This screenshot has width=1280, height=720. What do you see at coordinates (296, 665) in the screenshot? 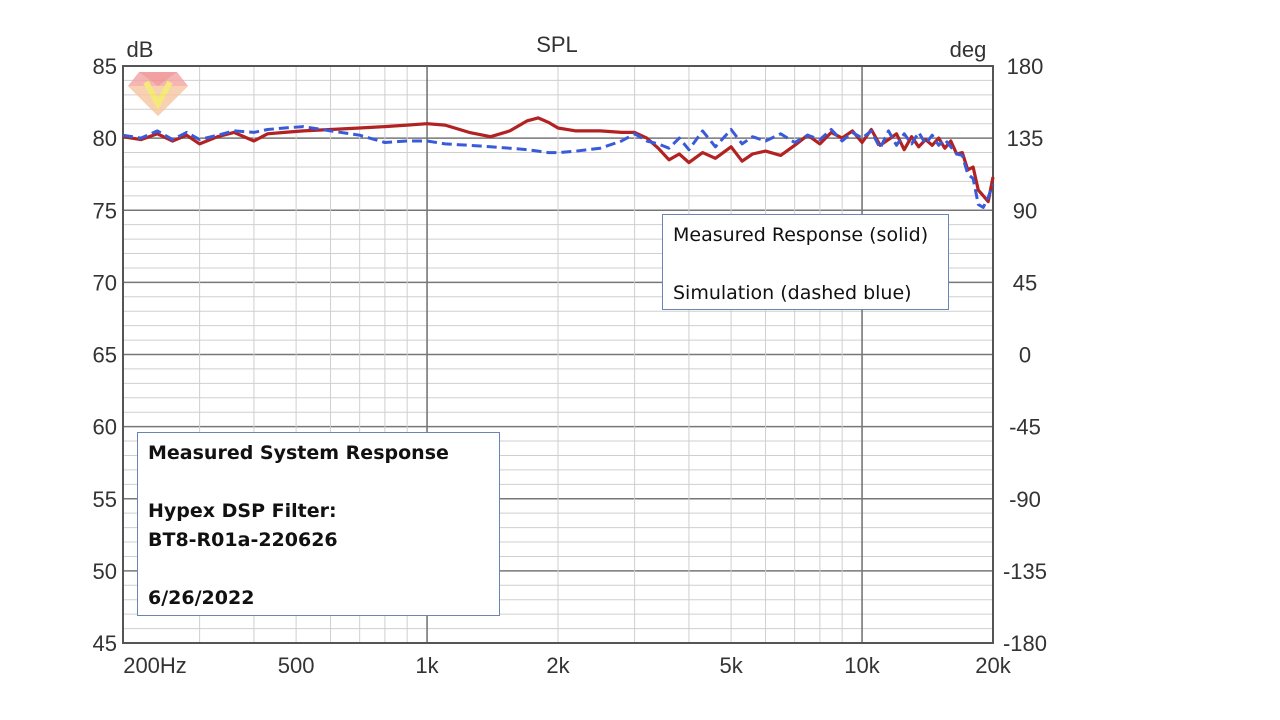
I see `x-tick-label: 500` at bounding box center [296, 665].